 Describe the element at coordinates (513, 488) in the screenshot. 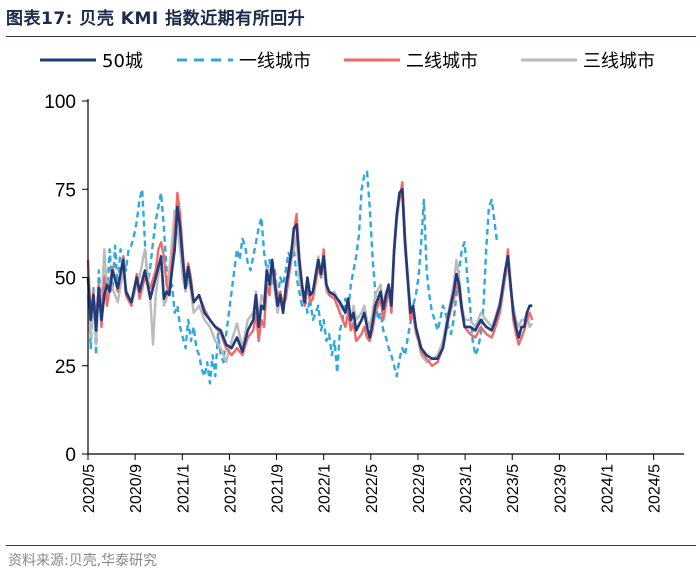

I see `x-tick-label: 2023/5` at that location.